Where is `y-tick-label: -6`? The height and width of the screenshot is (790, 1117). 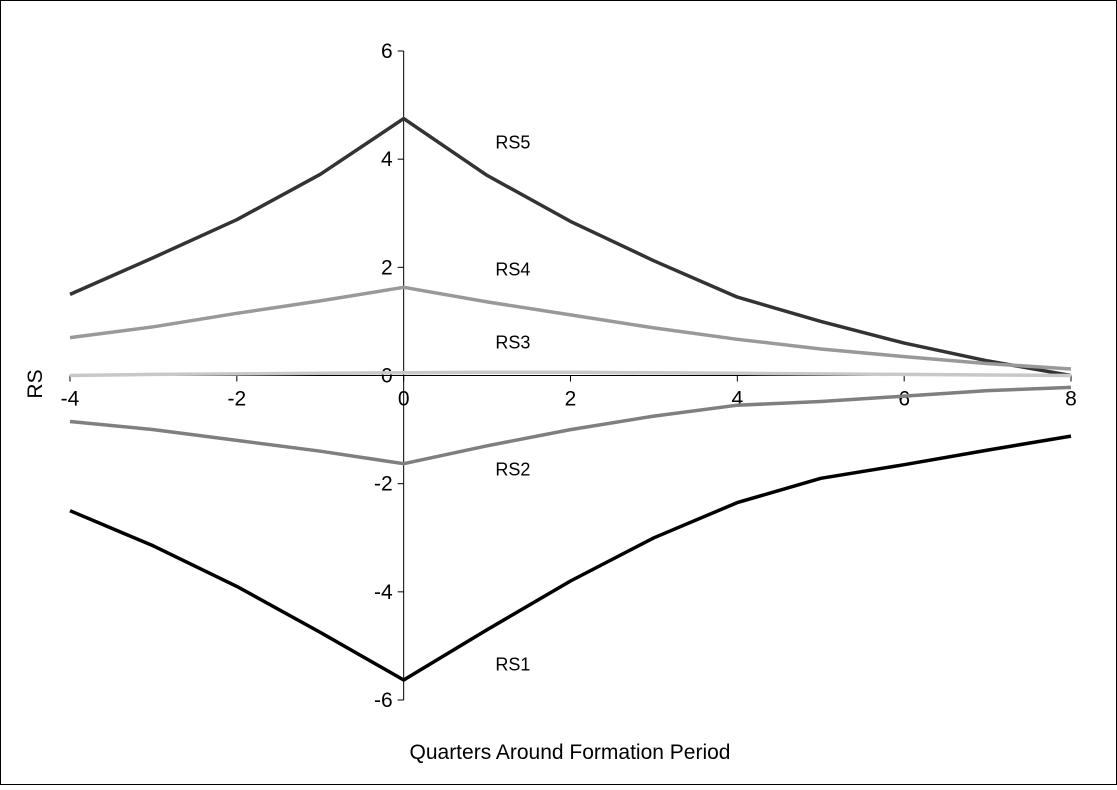 y-tick-label: -6 is located at coordinates (383, 700).